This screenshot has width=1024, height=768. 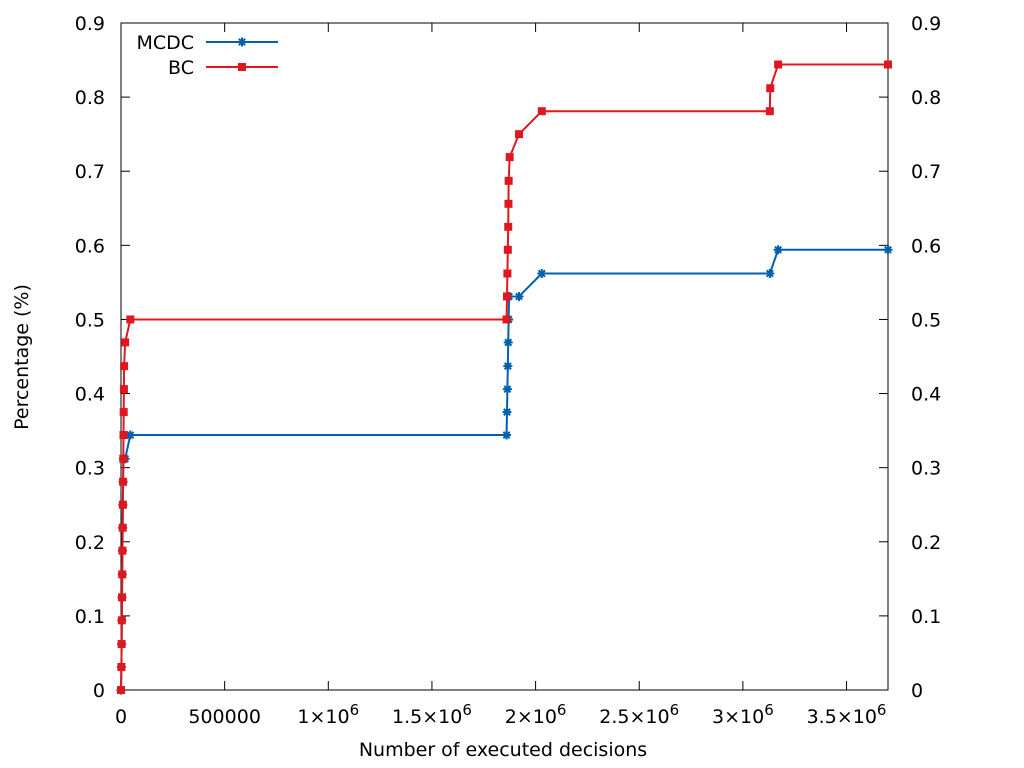 I want to click on x-tick-mantissa: 2.5, so click(x=614, y=717).